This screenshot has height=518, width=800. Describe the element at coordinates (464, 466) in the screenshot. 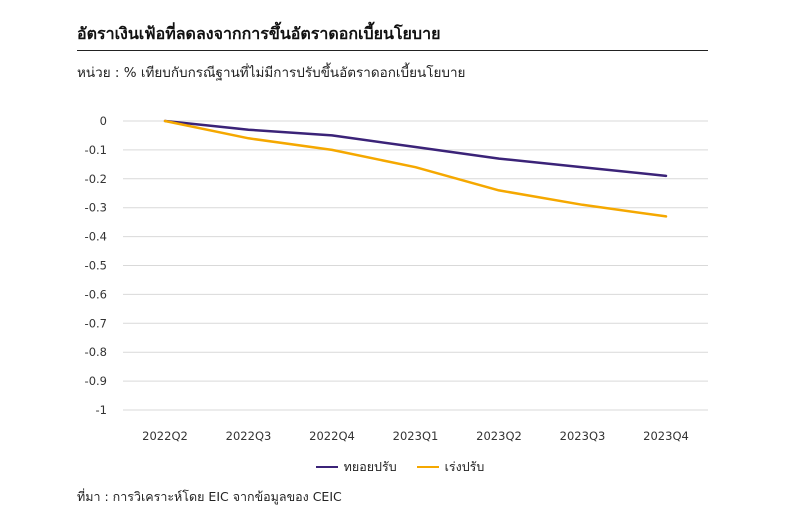

I see `legend-label-accelerated: เร่งปรับ` at that location.